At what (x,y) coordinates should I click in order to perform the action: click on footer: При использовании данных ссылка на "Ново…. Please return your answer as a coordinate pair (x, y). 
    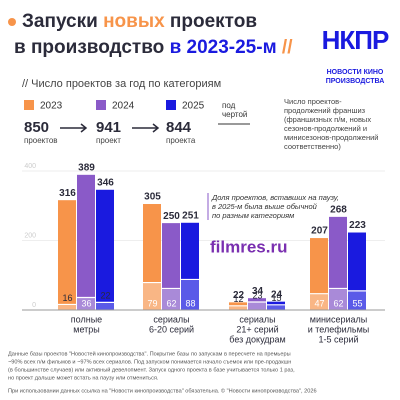
    Looking at the image, I should click on (162, 390).